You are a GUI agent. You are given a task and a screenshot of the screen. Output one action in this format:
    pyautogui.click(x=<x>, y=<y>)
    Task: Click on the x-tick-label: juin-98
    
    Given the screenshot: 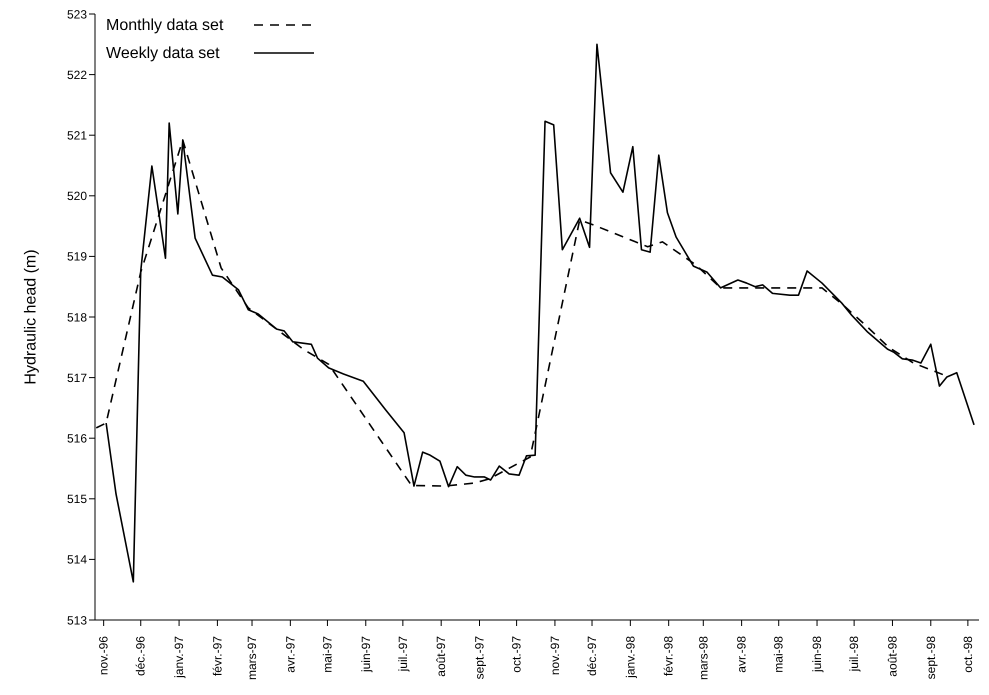 What is the action you would take?
    pyautogui.click(x=817, y=655)
    